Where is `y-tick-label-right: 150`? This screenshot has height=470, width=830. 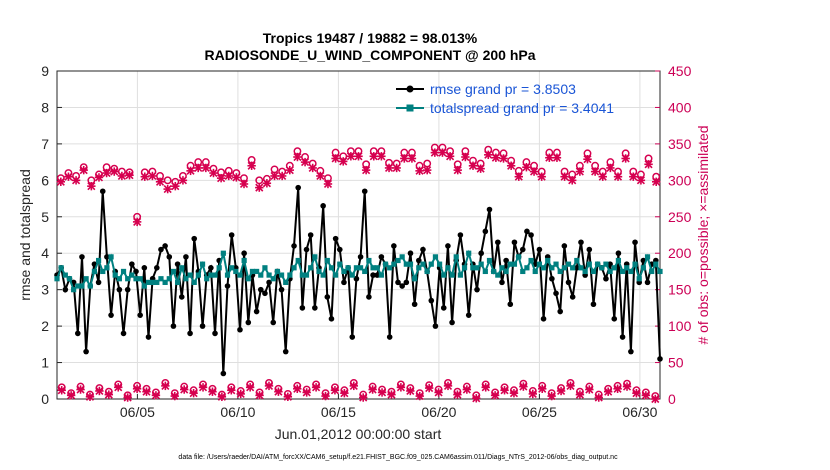
y-tick-label-right: 150 is located at coordinates (680, 290).